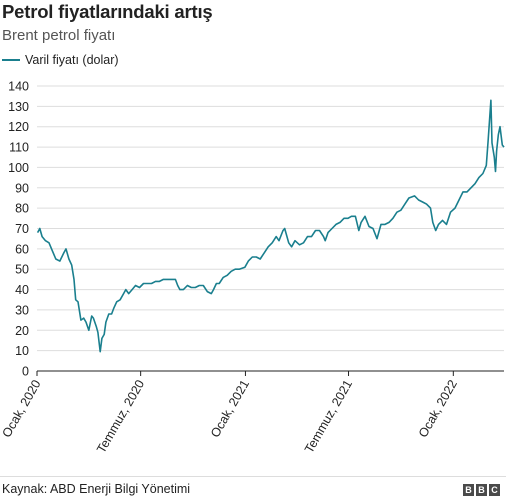 The image size is (506, 500). Describe the element at coordinates (22, 229) in the screenshot. I see `y-tick-label: 70` at that location.